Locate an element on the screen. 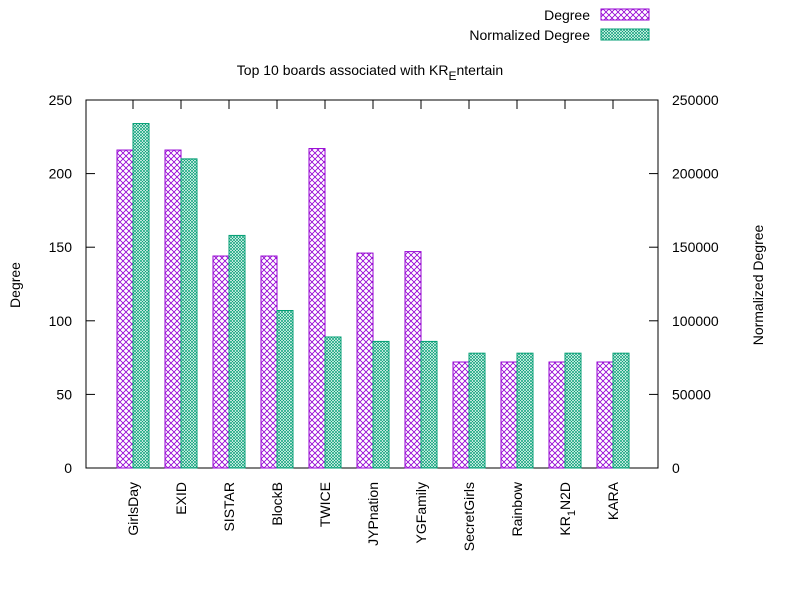 The width and height of the screenshot is (800, 600). x-tick-label: JYPnation is located at coordinates (373, 514).